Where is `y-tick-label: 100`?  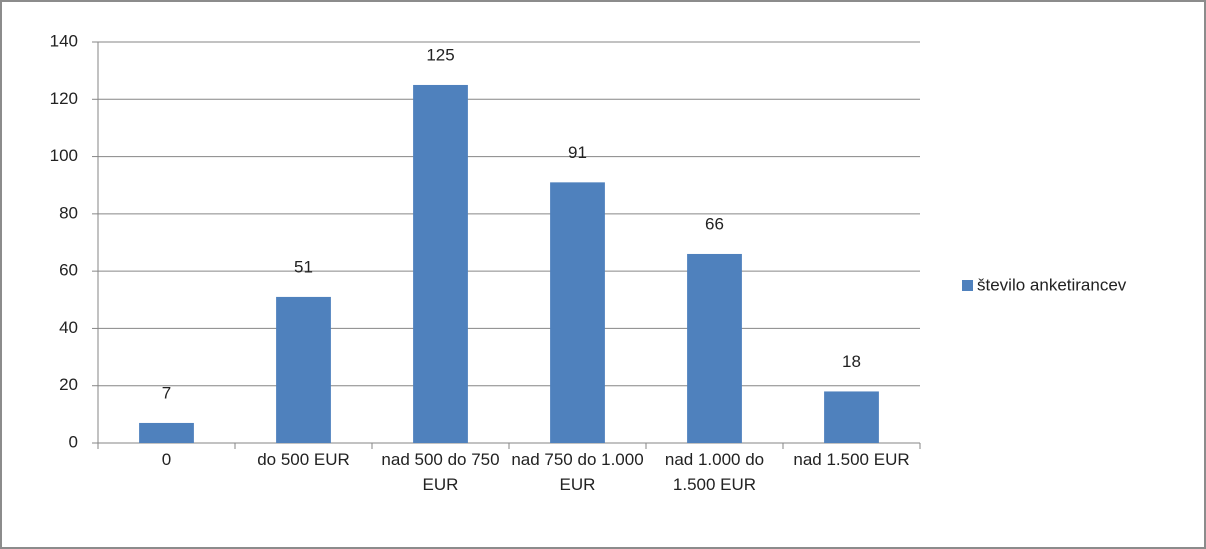 y-tick-label: 100 is located at coordinates (64, 155).